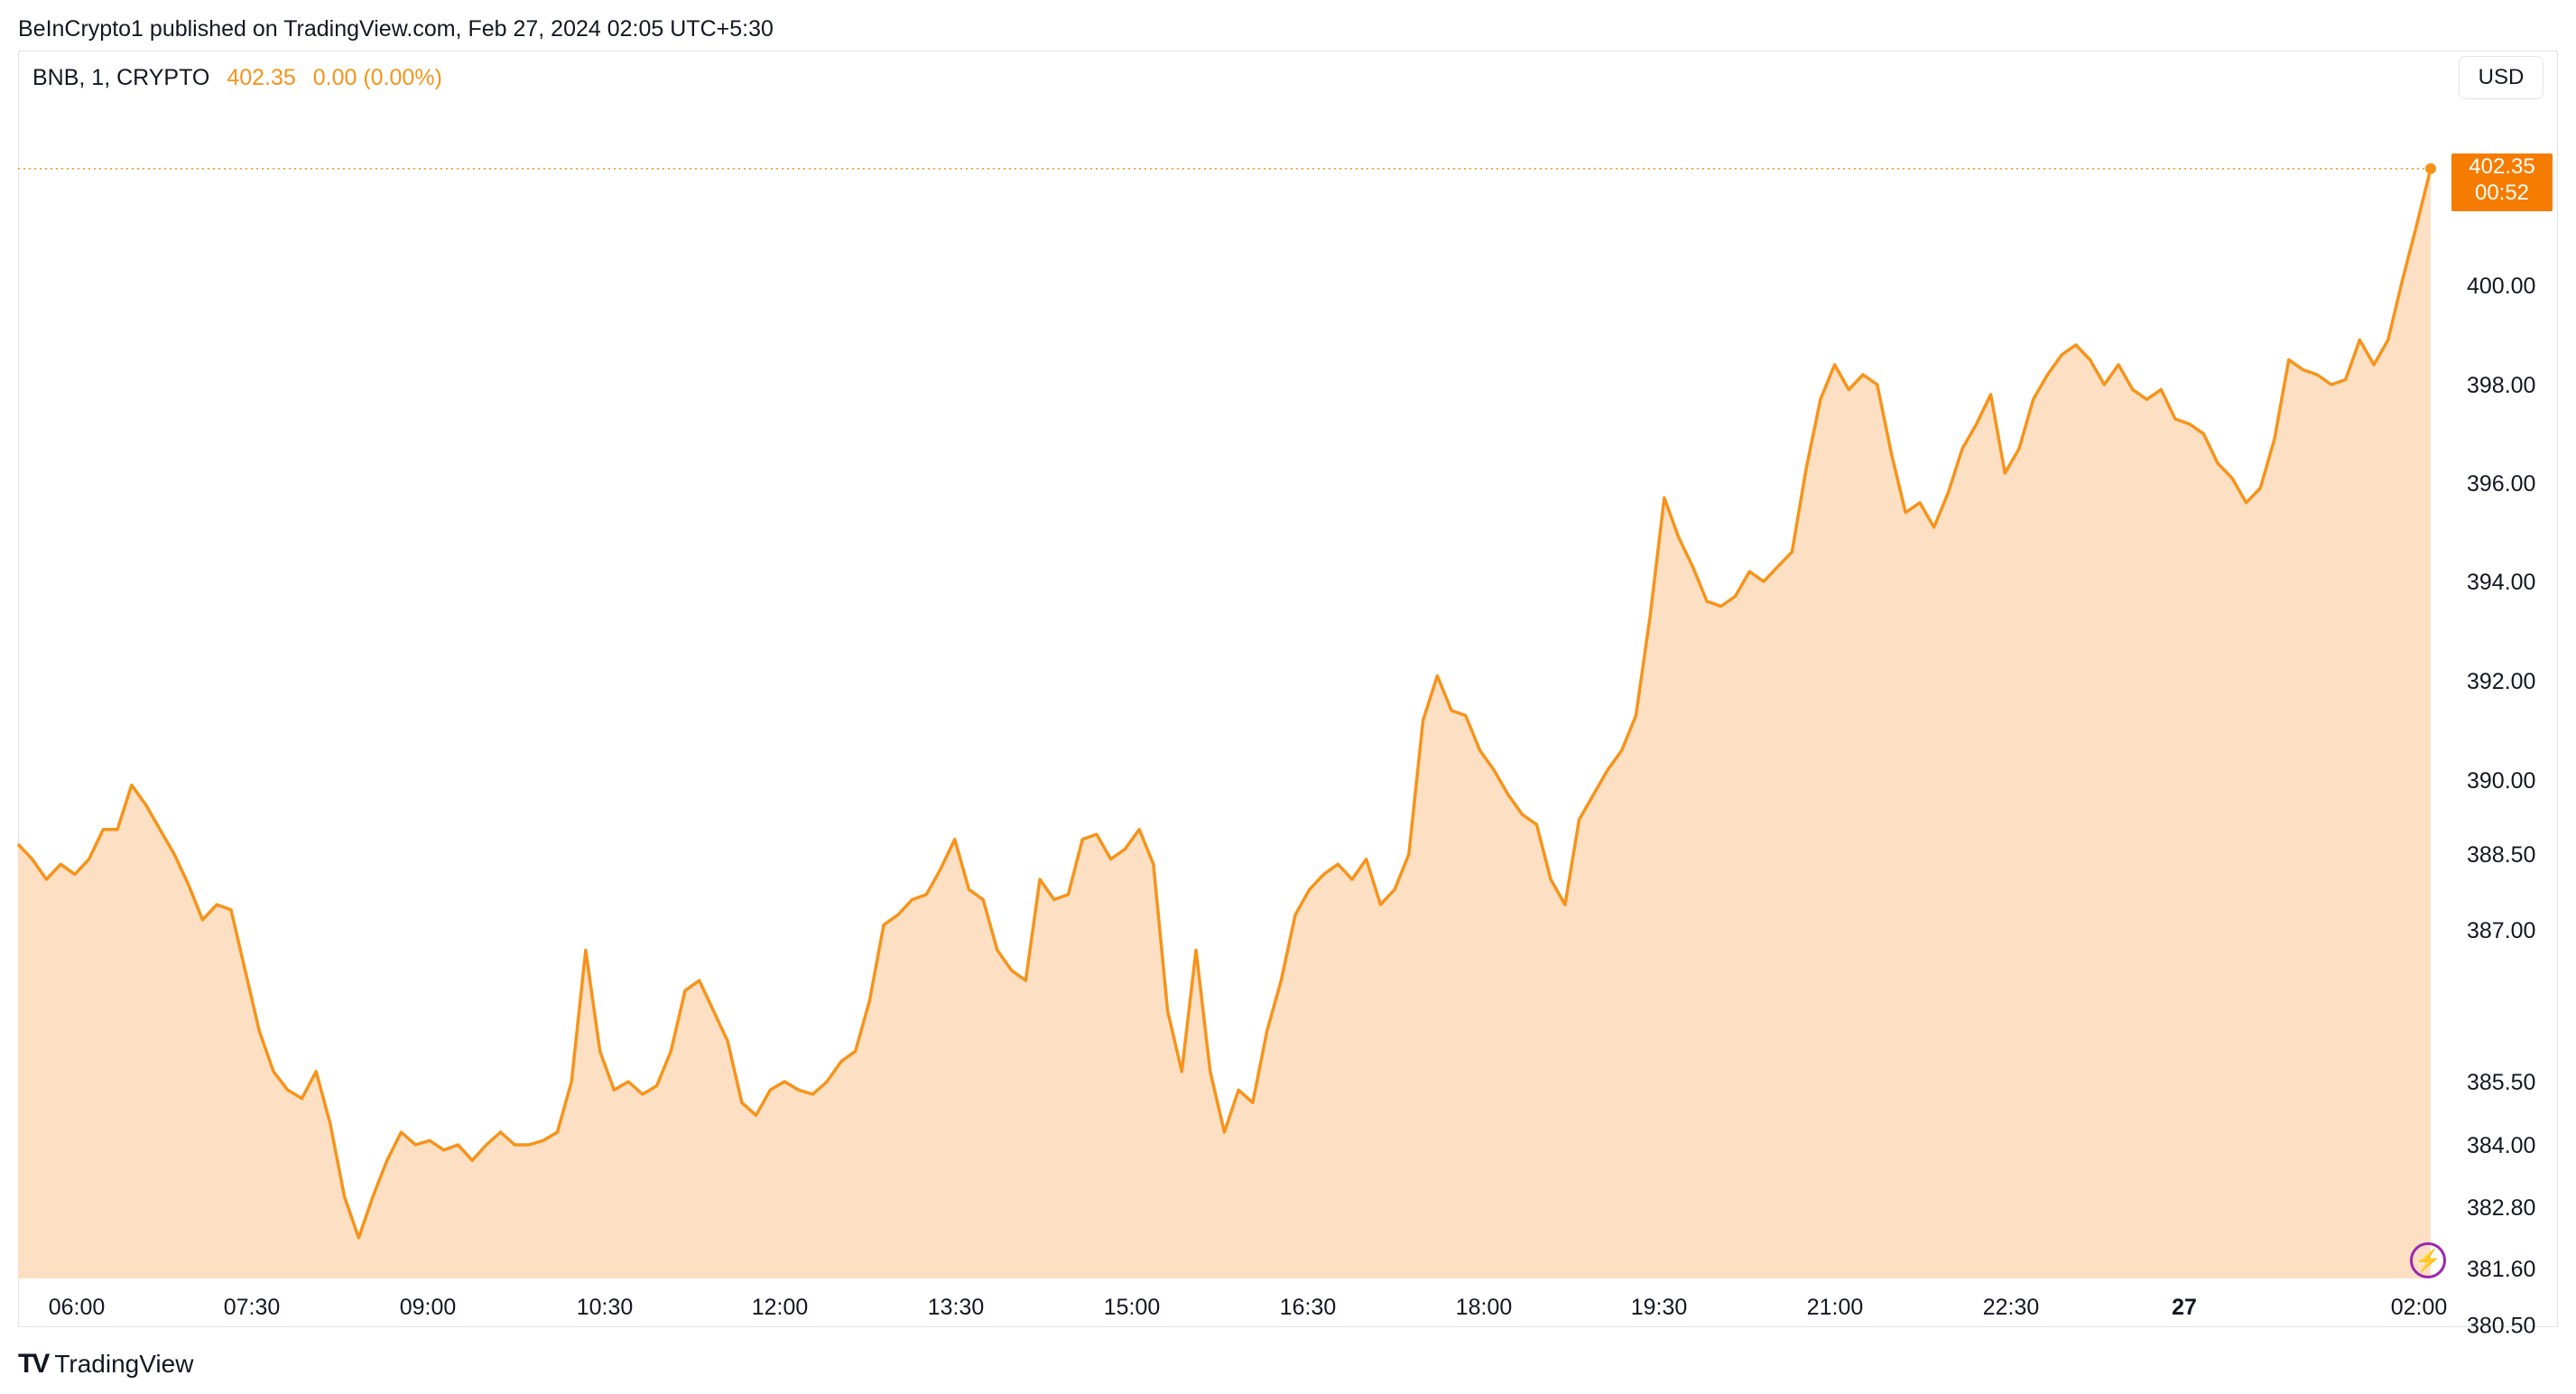 The image size is (2576, 1394). Describe the element at coordinates (1132, 1307) in the screenshot. I see `x-tick-label: 15:00` at that location.